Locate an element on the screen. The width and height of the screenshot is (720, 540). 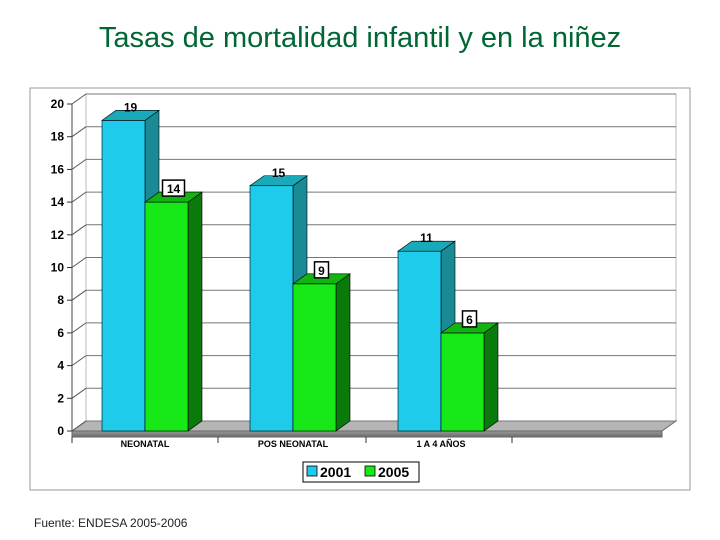
data-label: 9 is located at coordinates (321, 271).